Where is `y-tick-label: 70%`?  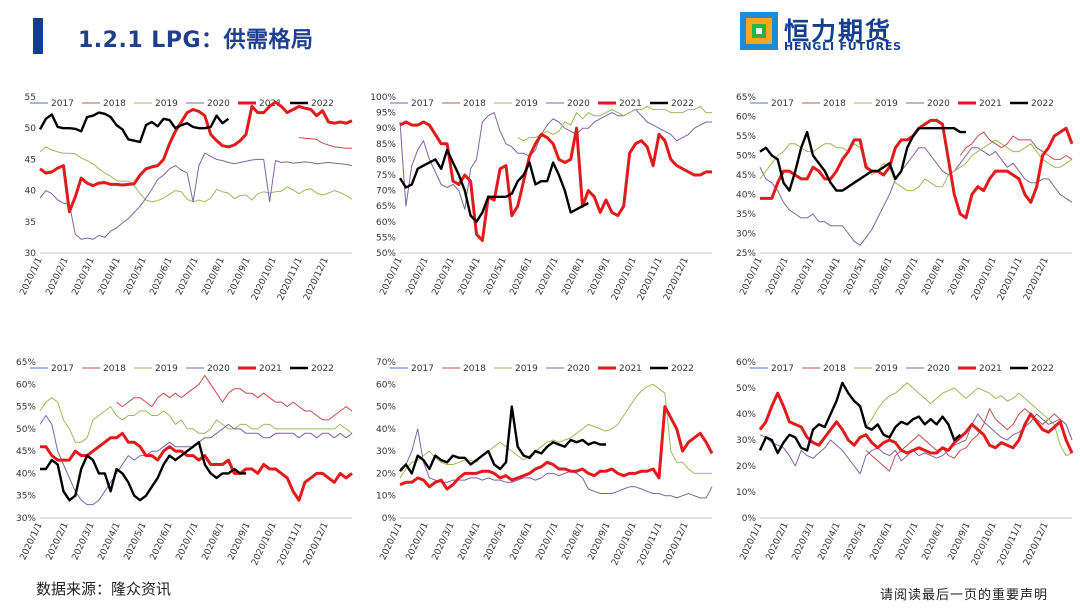
y-tick-label: 70% is located at coordinates (386, 192).